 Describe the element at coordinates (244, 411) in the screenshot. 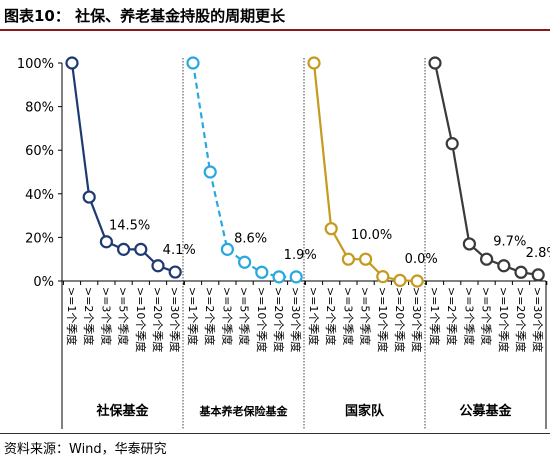

I see `group-label: 基本养老保险基金` at that location.